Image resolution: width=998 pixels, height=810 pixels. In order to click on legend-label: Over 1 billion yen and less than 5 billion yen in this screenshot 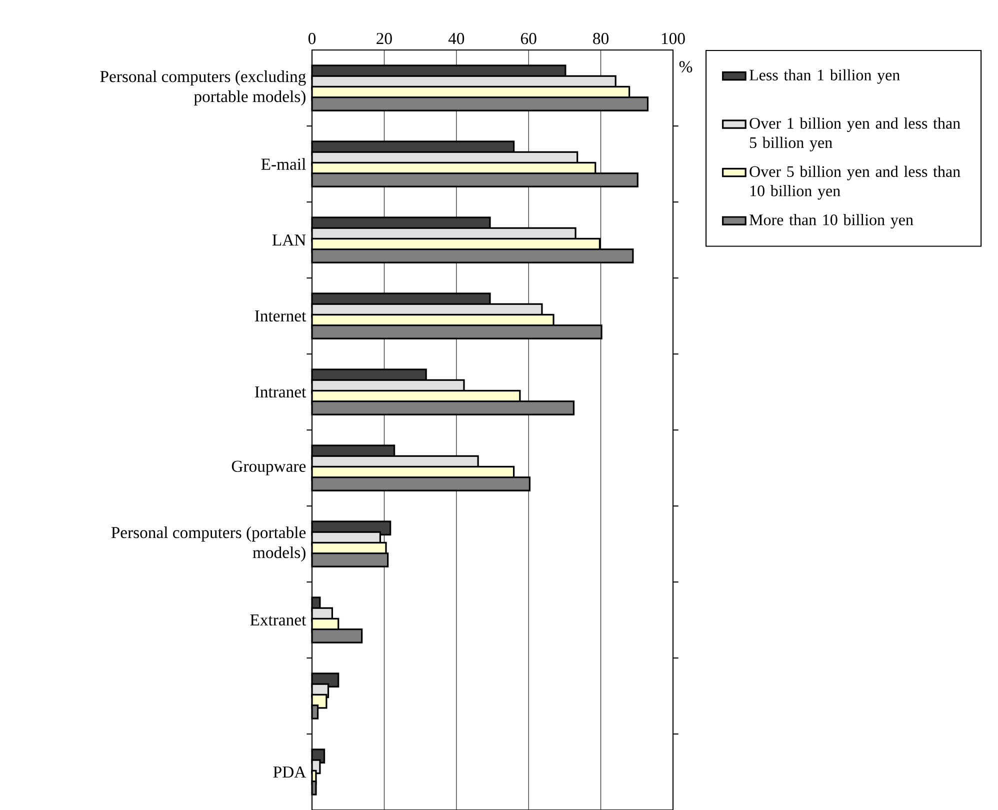, I will do `click(855, 134)`.